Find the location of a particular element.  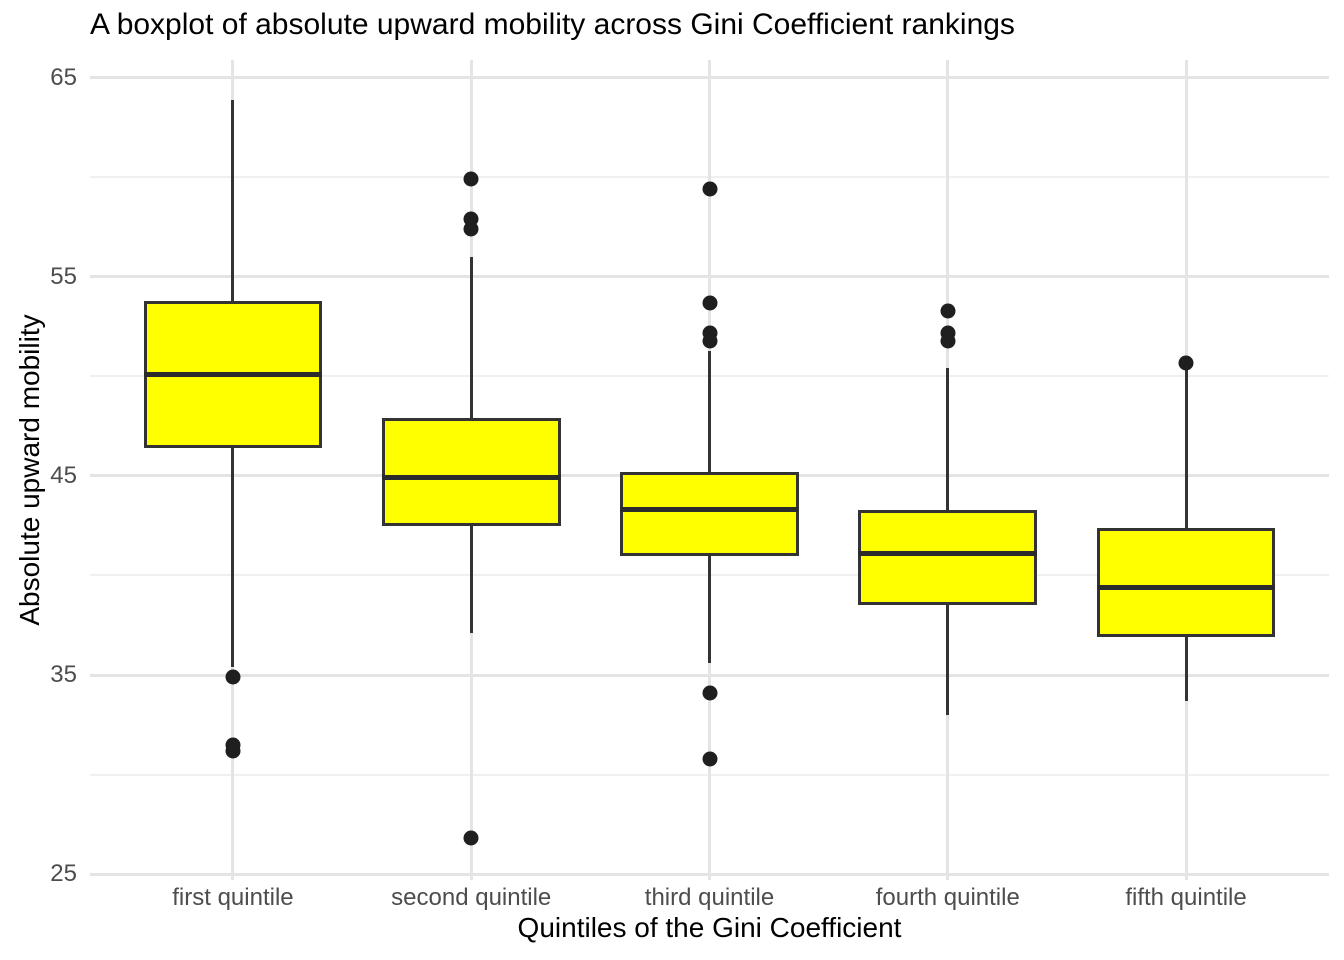

upper-whisker-third-quintile is located at coordinates (709, 411).